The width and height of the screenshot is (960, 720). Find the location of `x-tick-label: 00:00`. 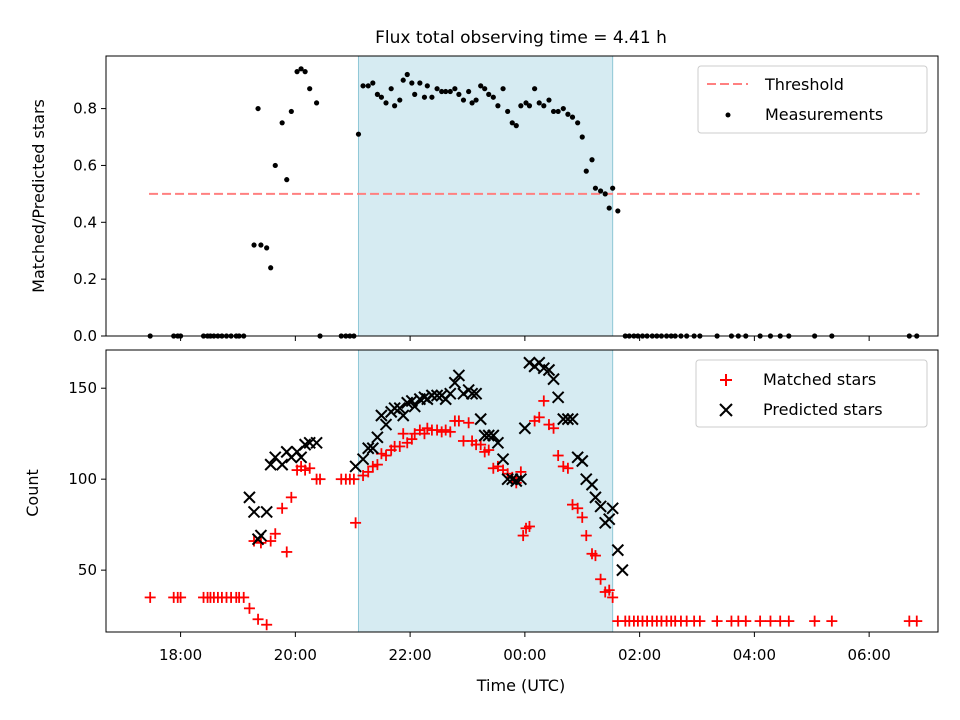

x-tick-label: 00:00 is located at coordinates (524, 655).